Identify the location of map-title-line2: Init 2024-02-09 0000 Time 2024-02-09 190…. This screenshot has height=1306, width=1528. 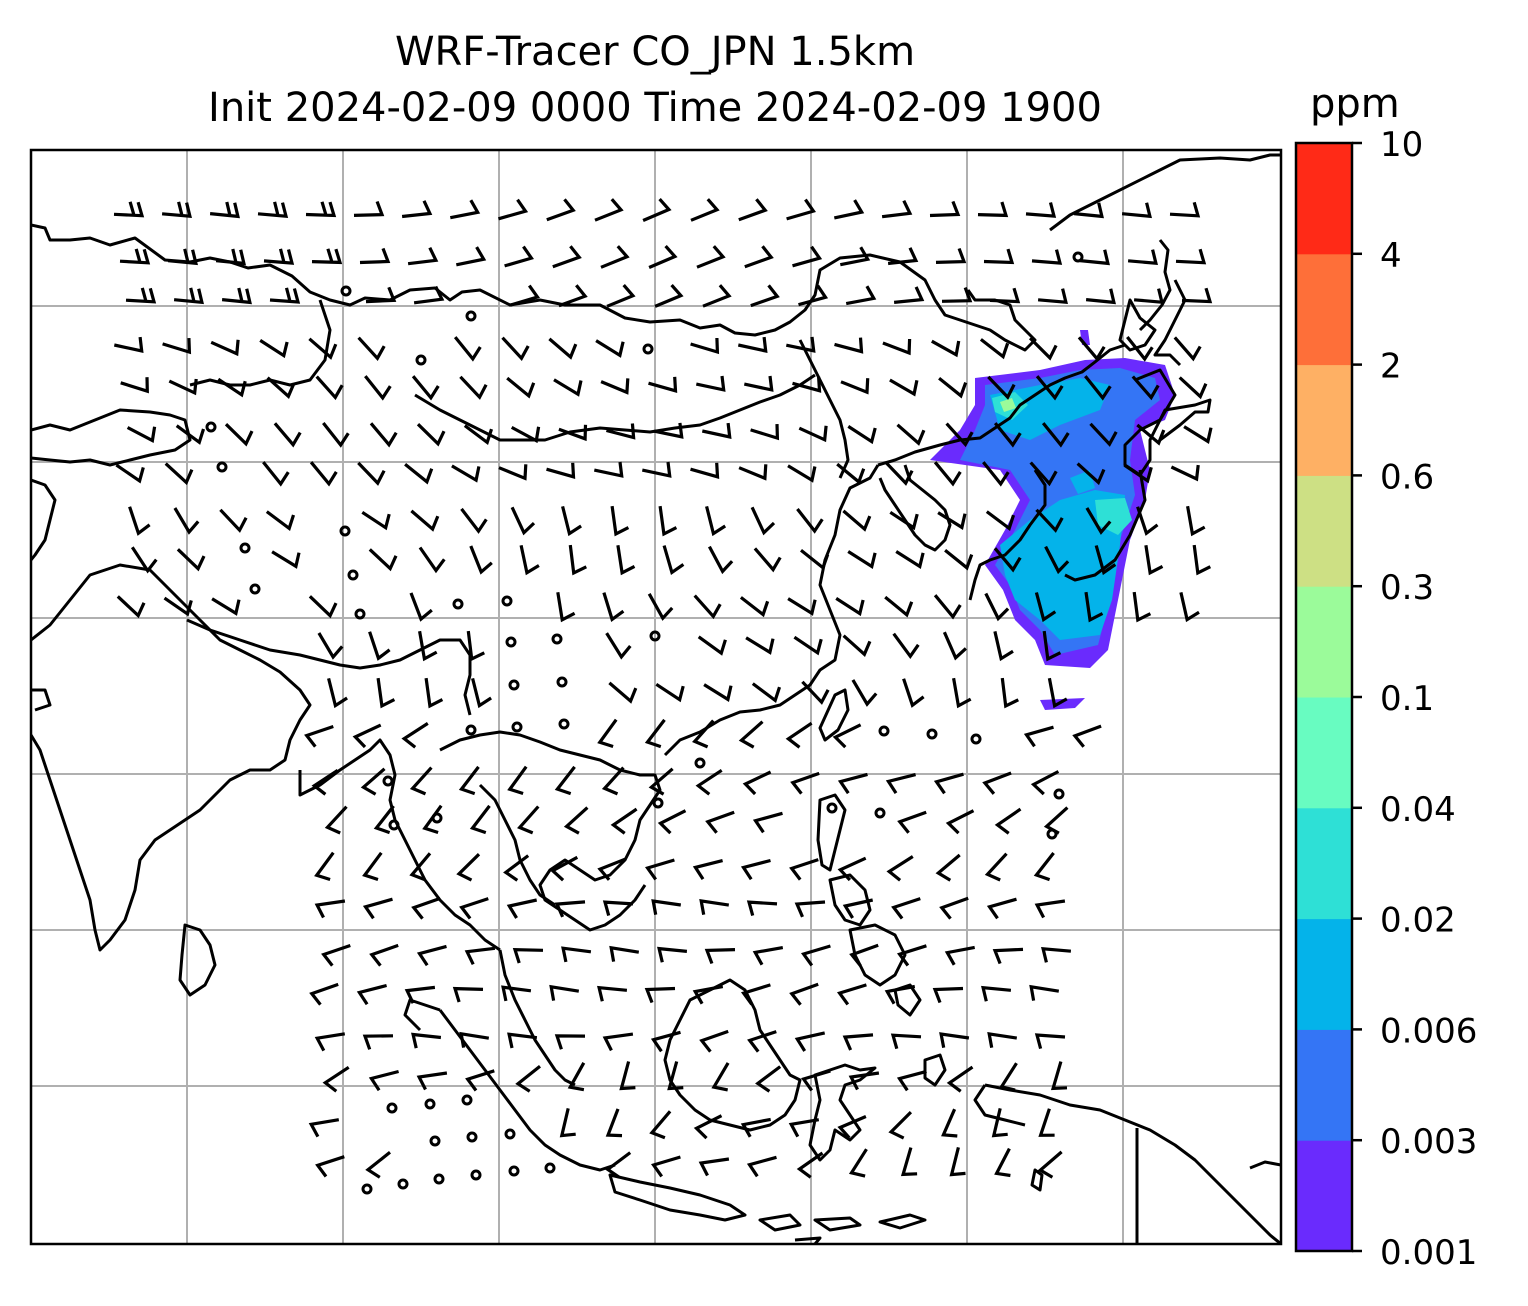
(655, 108).